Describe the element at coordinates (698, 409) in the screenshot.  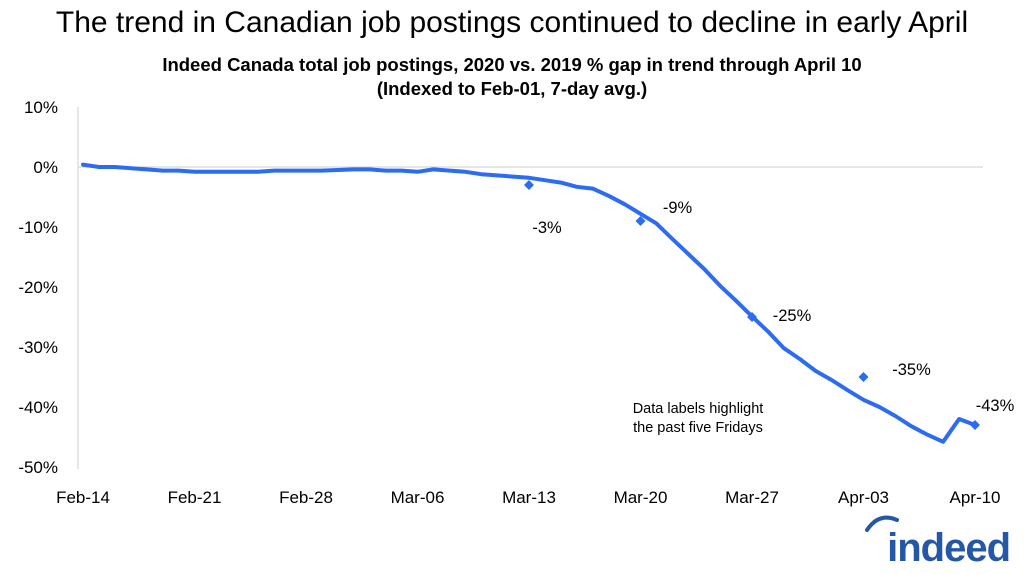
I see `annotation-line-1: Data labels highlight` at that location.